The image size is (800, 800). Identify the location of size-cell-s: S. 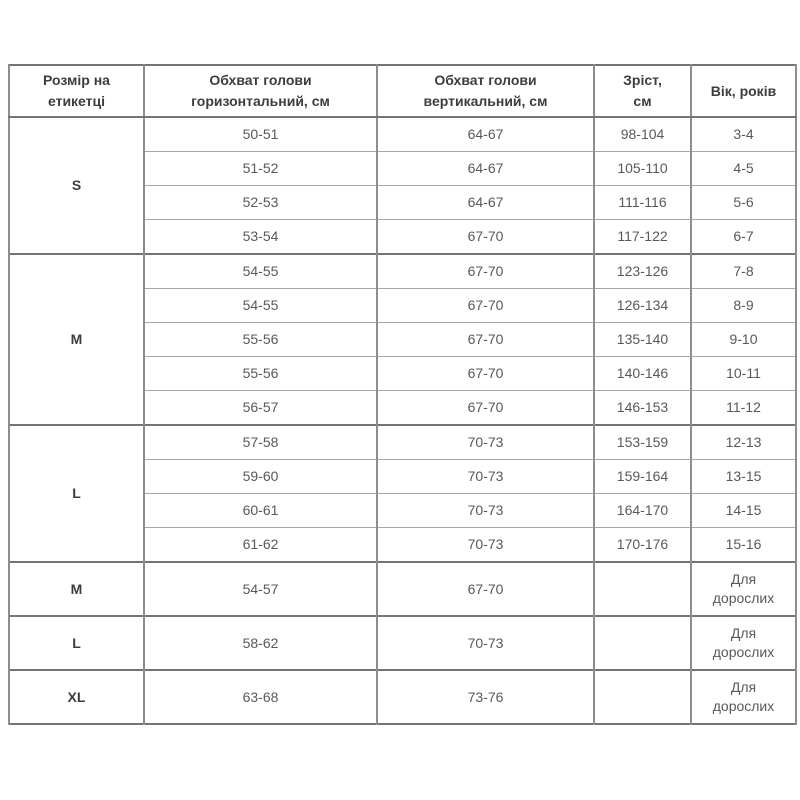
(76, 185).